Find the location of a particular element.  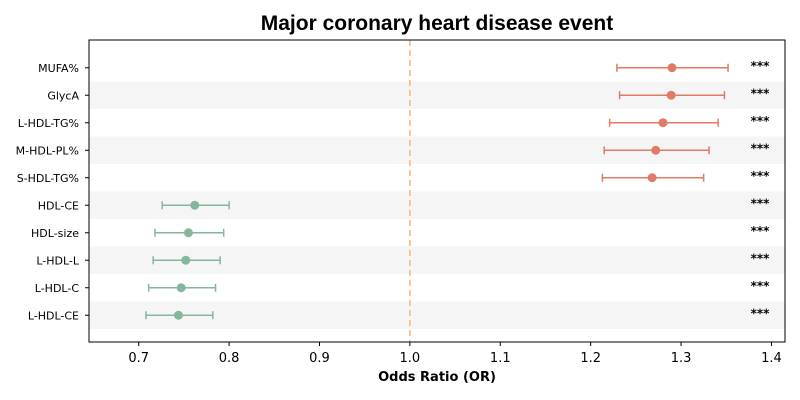

x-tick-label: 1.0 is located at coordinates (410, 358).